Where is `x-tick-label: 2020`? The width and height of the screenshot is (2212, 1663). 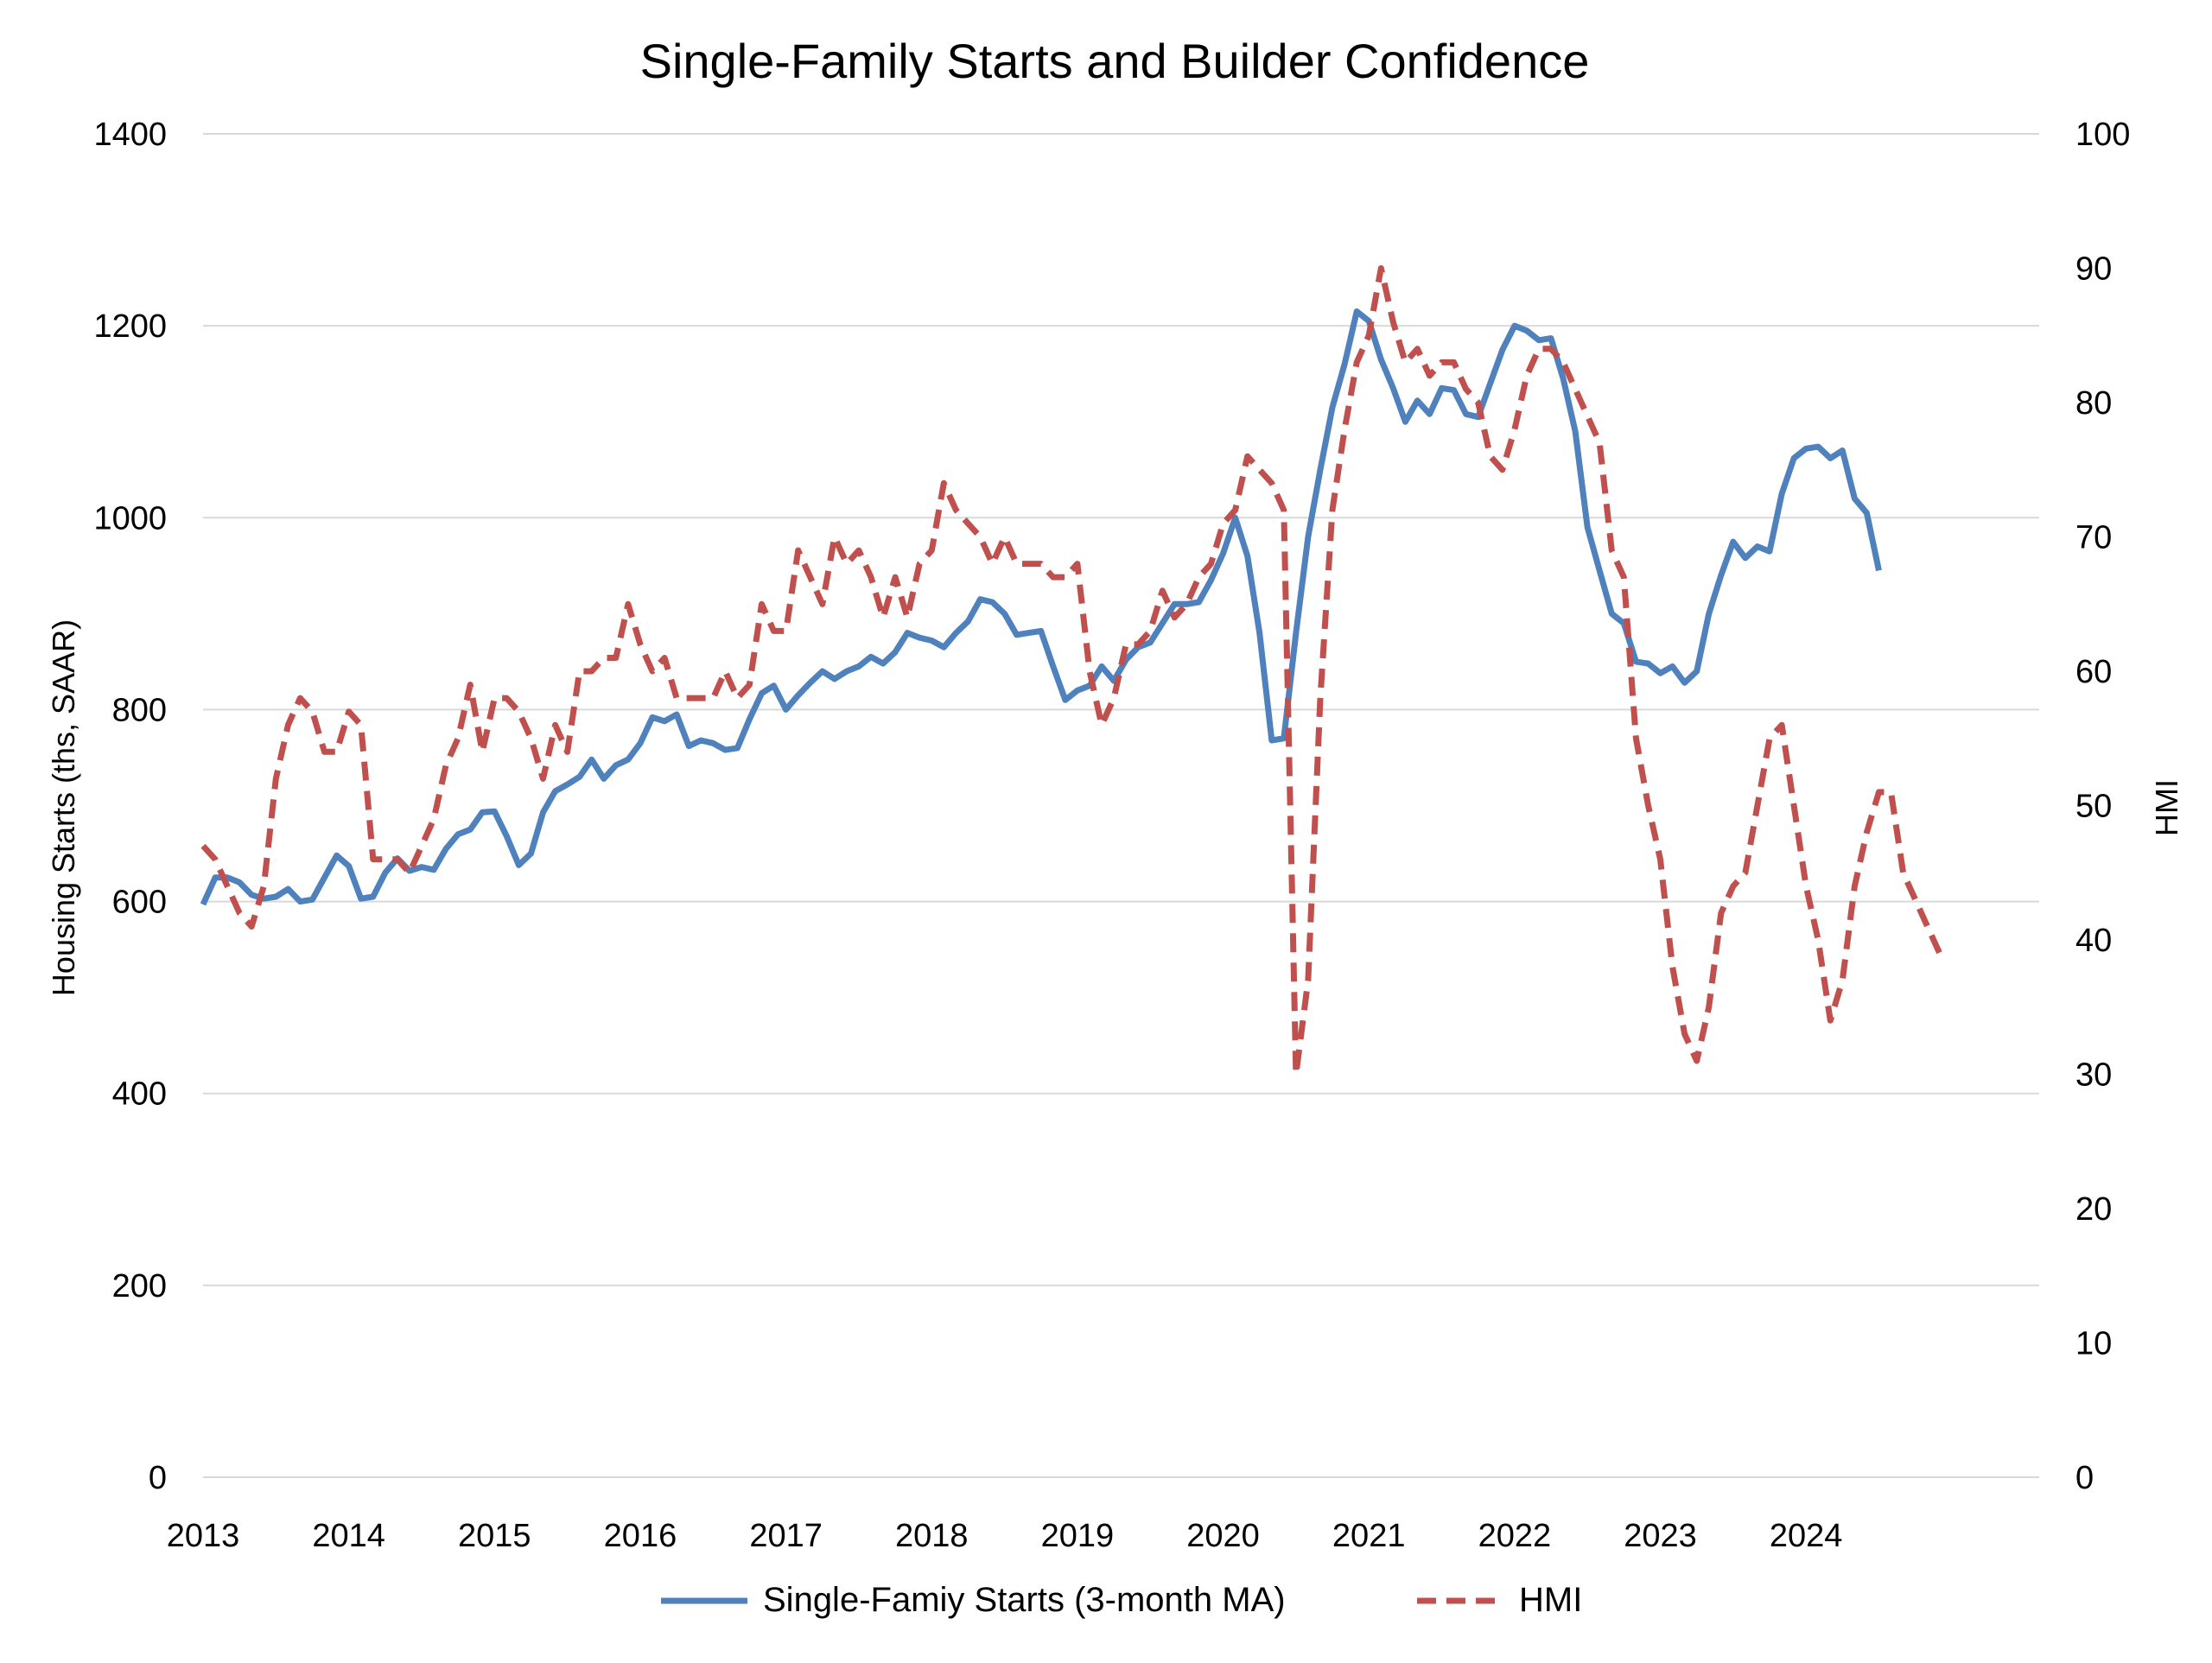
x-tick-label: 2020 is located at coordinates (1223, 1536).